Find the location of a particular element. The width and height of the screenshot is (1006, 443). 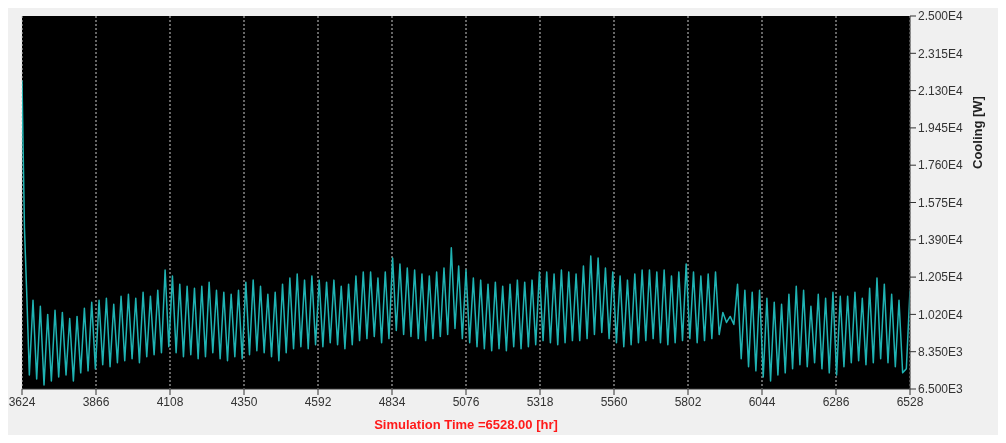

y-tick-label: 1.760E4 is located at coordinates (941, 165).